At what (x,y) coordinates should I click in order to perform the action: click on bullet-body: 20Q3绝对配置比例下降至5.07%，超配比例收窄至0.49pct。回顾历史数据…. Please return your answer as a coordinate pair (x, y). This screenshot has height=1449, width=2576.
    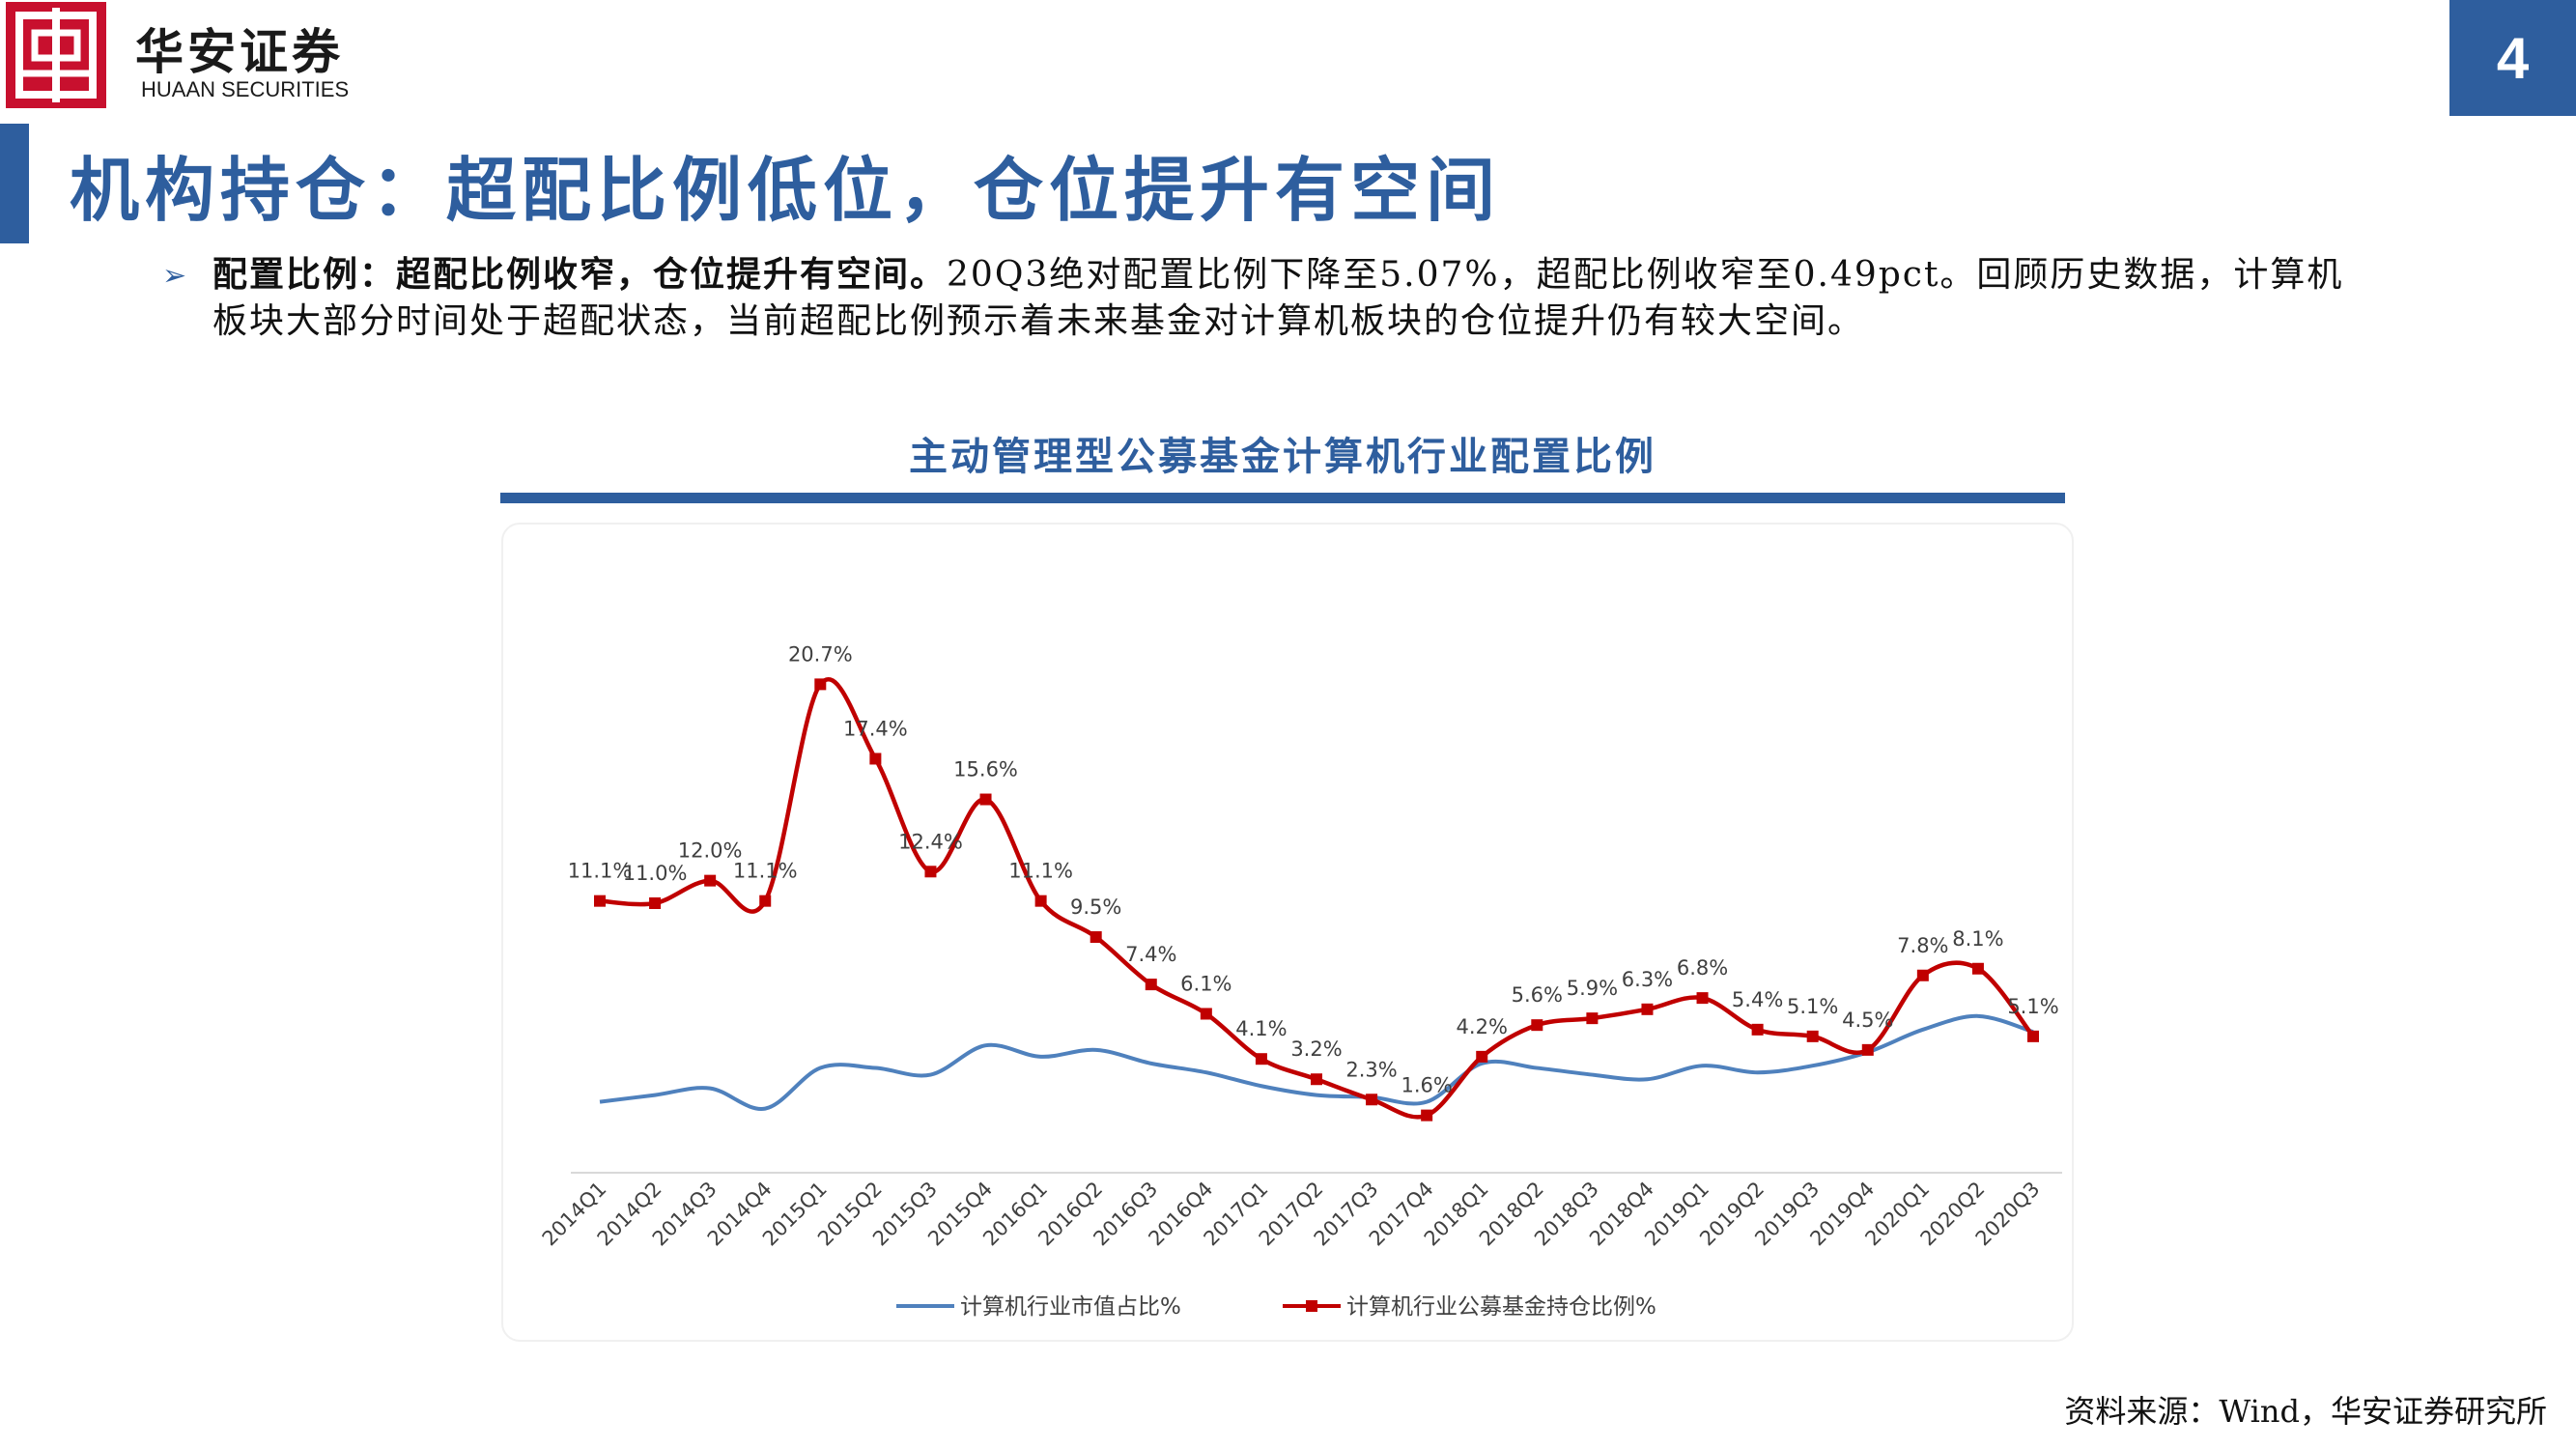
    Looking at the image, I should click on (1278, 298).